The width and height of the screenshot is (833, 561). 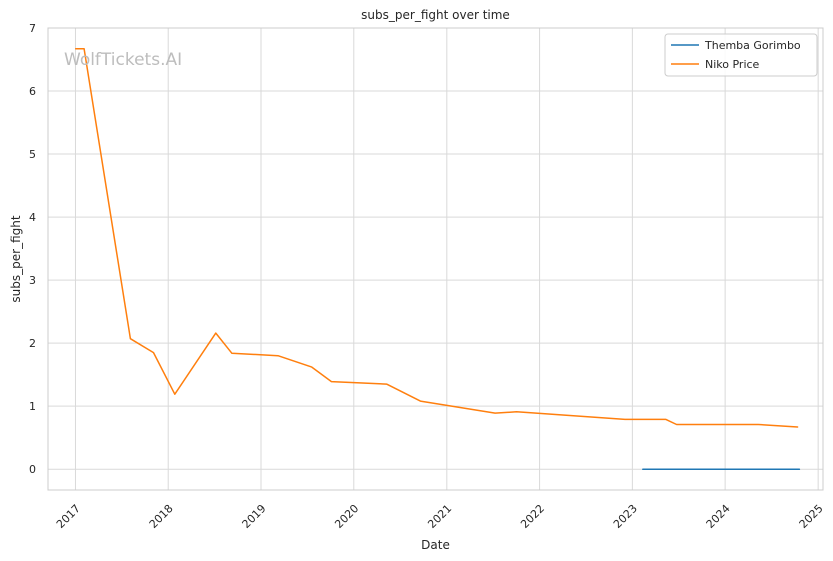 I want to click on y-axis-title: subs_per_fight, so click(x=16, y=258).